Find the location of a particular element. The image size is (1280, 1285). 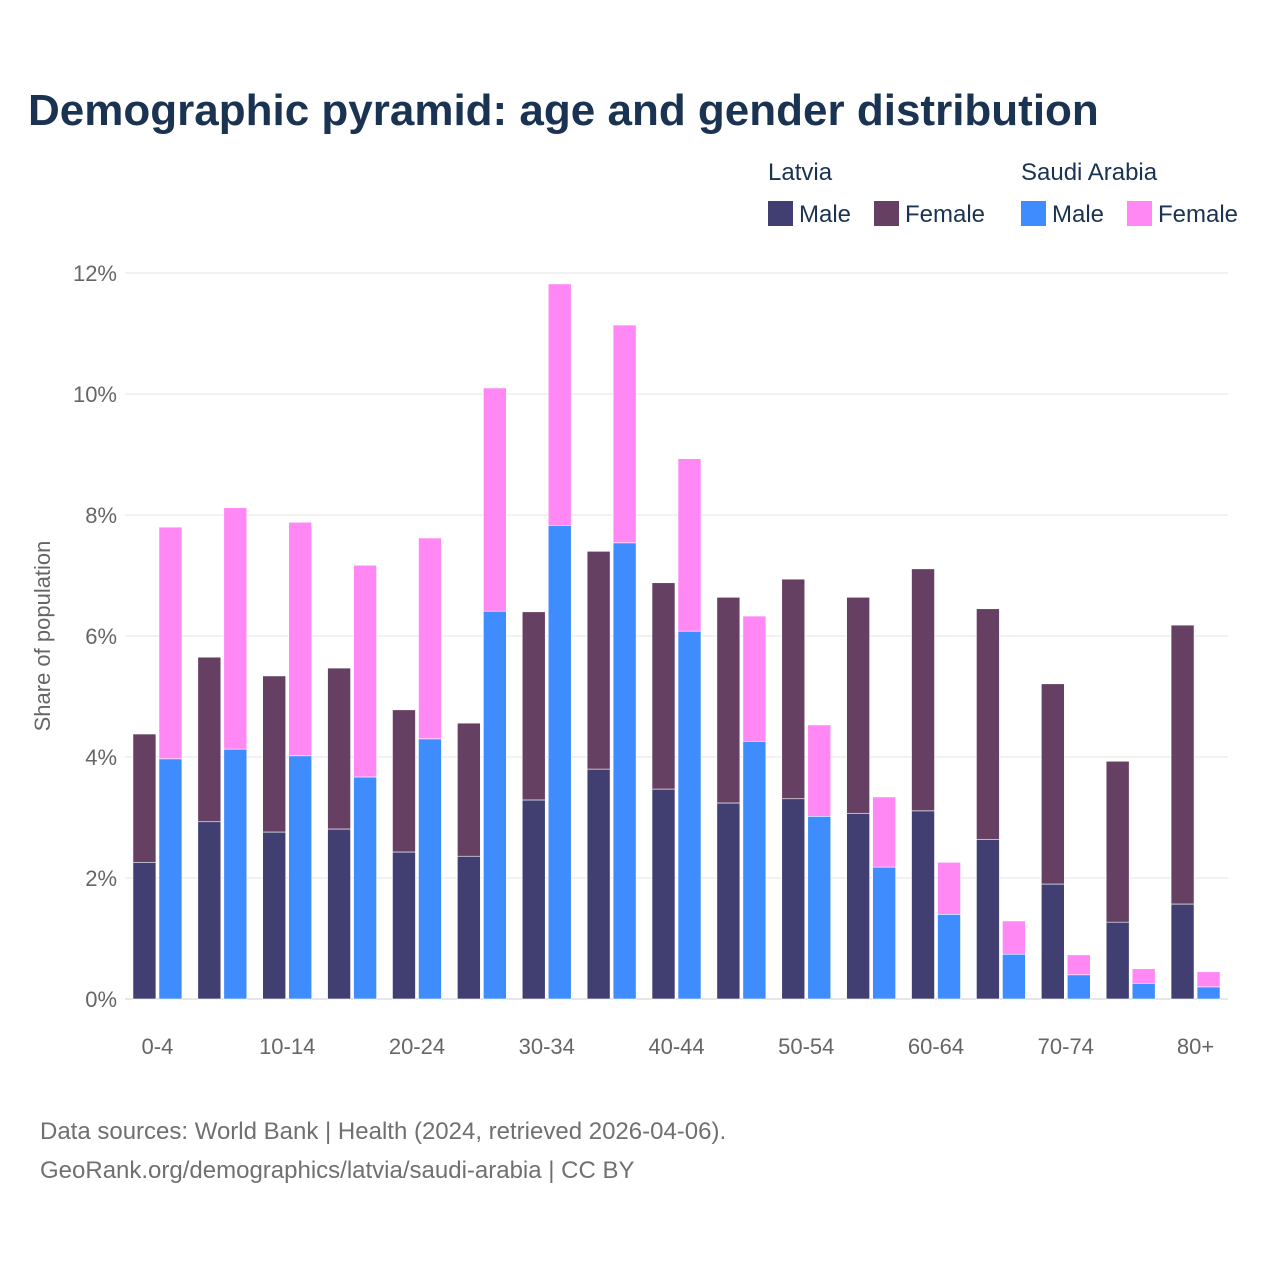

legend-group-title: Latvia is located at coordinates (800, 172).